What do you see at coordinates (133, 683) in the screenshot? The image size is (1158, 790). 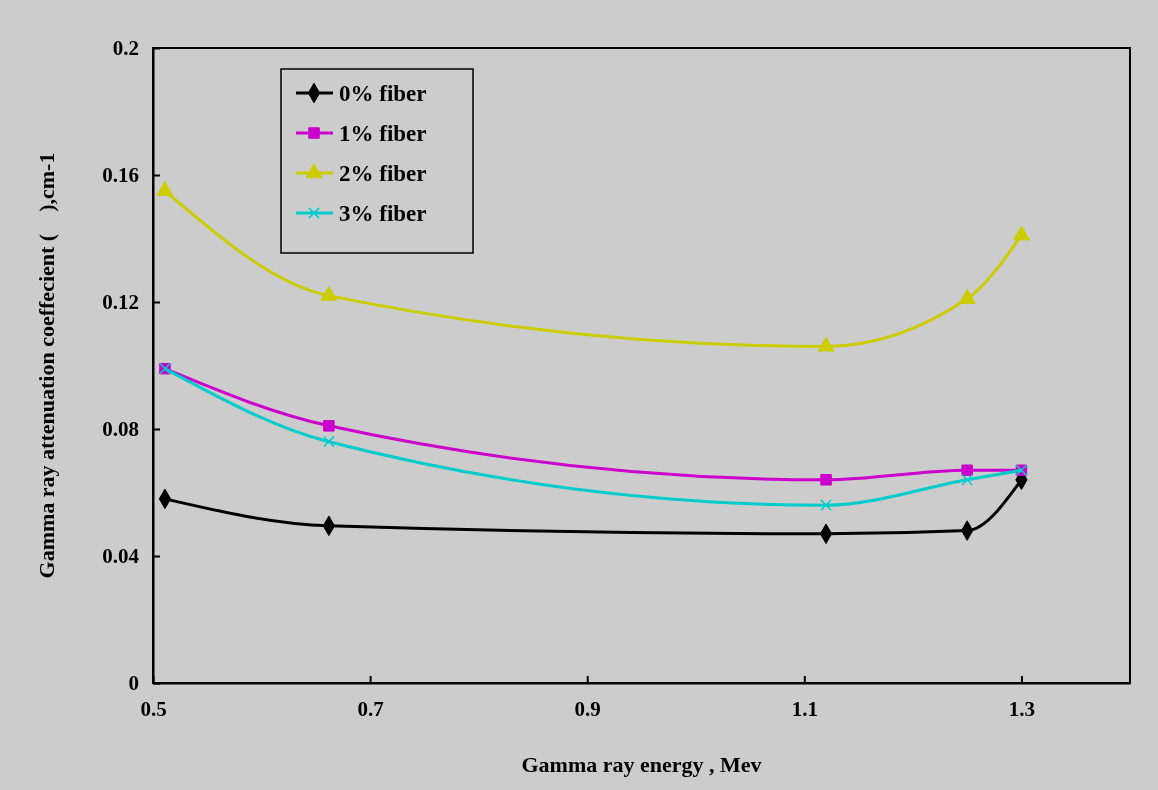 I see `y-tick-label: 0` at bounding box center [133, 683].